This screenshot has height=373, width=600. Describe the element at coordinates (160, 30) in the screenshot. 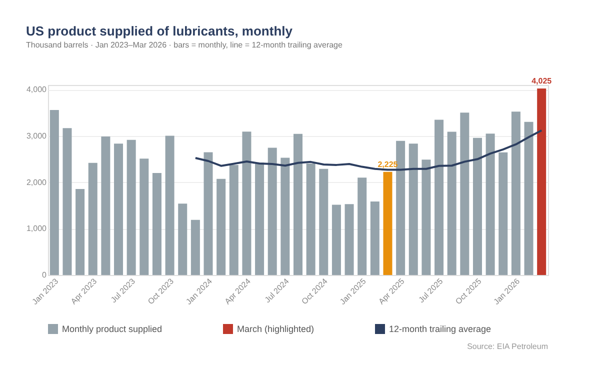

I see `chart-title: US product supplied of lubricants, monthly` at that location.